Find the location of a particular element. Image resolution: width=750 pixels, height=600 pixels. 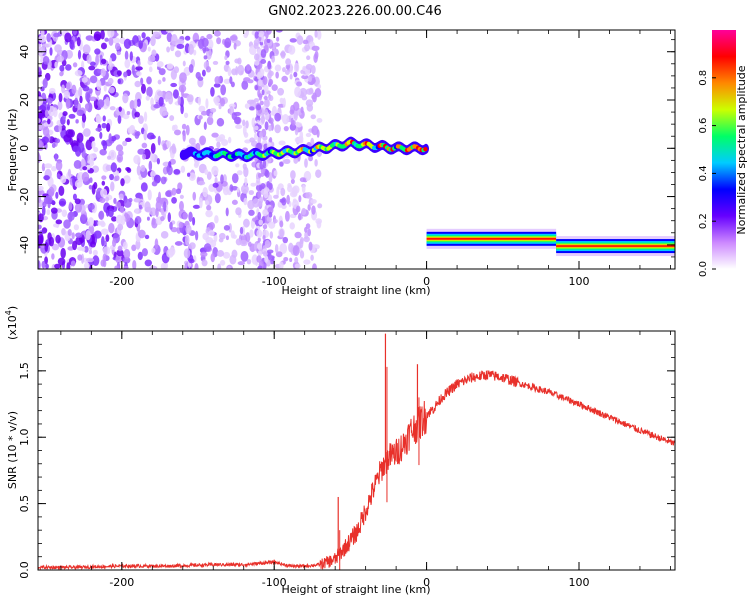

y-tick-label: 40 is located at coordinates (24, 52).